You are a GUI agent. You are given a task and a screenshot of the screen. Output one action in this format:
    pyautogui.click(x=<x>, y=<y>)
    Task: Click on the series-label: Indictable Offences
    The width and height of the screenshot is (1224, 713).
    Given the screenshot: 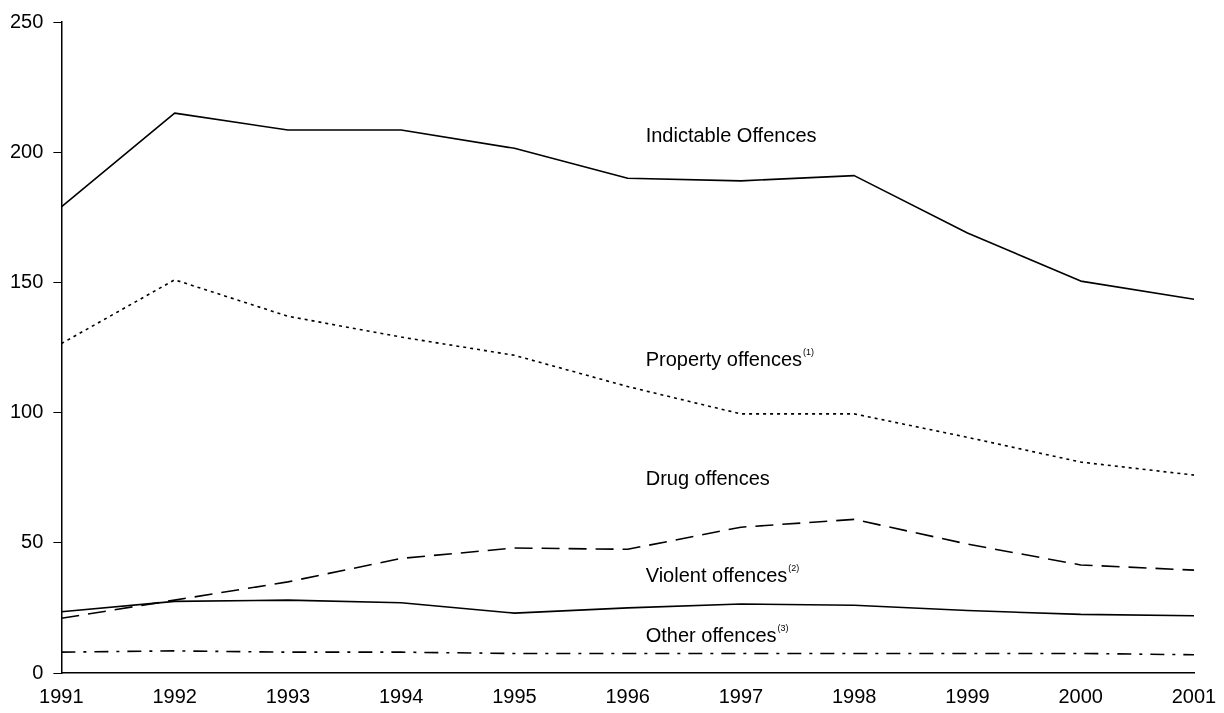 What is the action you would take?
    pyautogui.click(x=731, y=134)
    